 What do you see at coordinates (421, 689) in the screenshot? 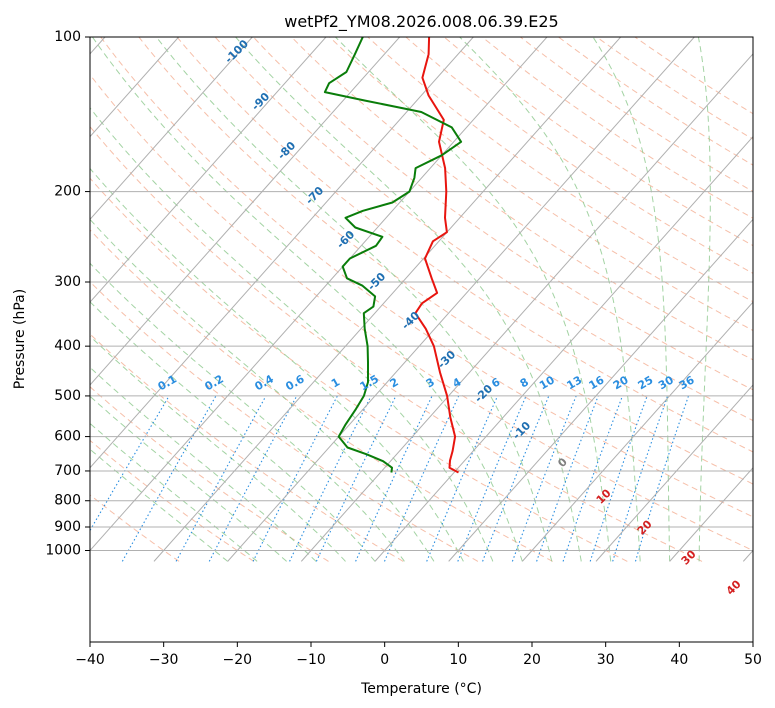
I see `x-axis-label: Temperature (°C)` at bounding box center [421, 689].